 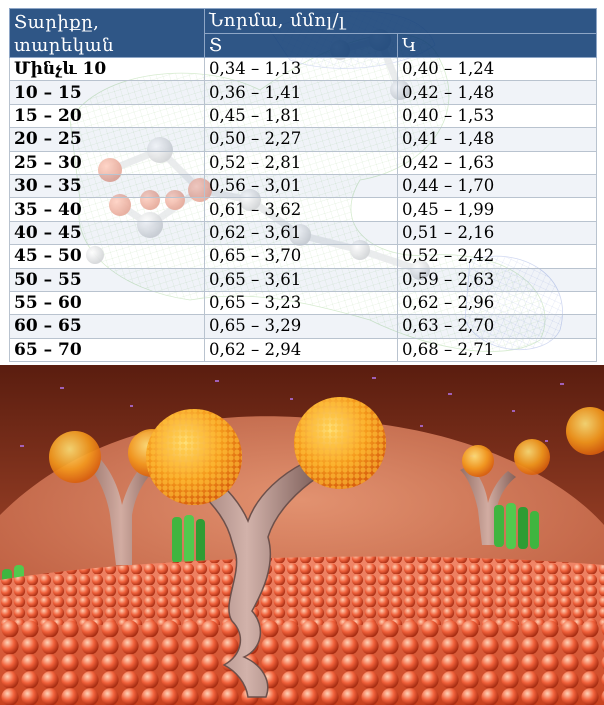 What do you see at coordinates (301, 116) in the screenshot?
I see `female-range-cell: 0,45 – 1,81` at bounding box center [301, 116].